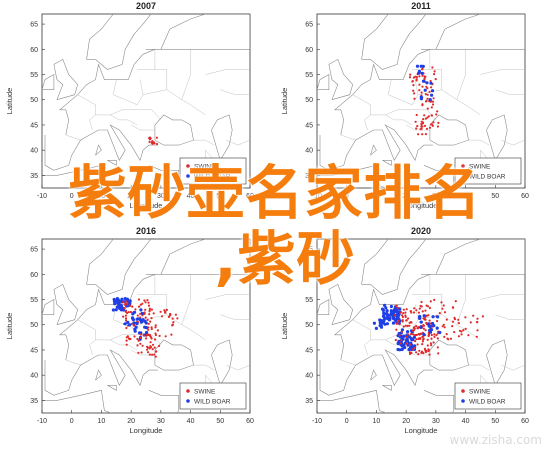  Describe the element at coordinates (463, 391) in the screenshot. I see `legend-swine-marker` at that location.